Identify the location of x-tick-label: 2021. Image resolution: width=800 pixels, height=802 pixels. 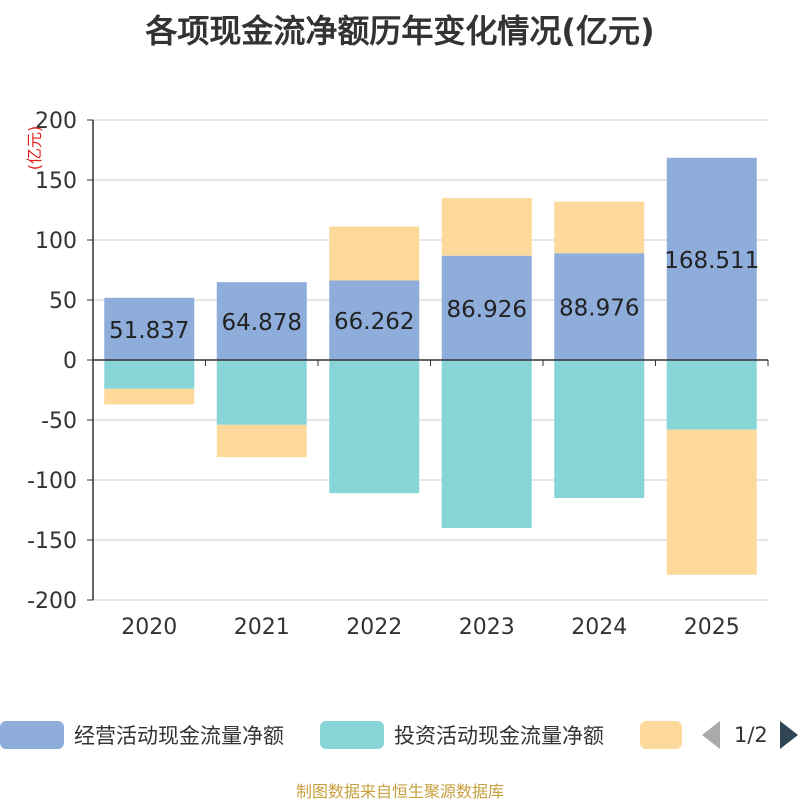
(262, 627).